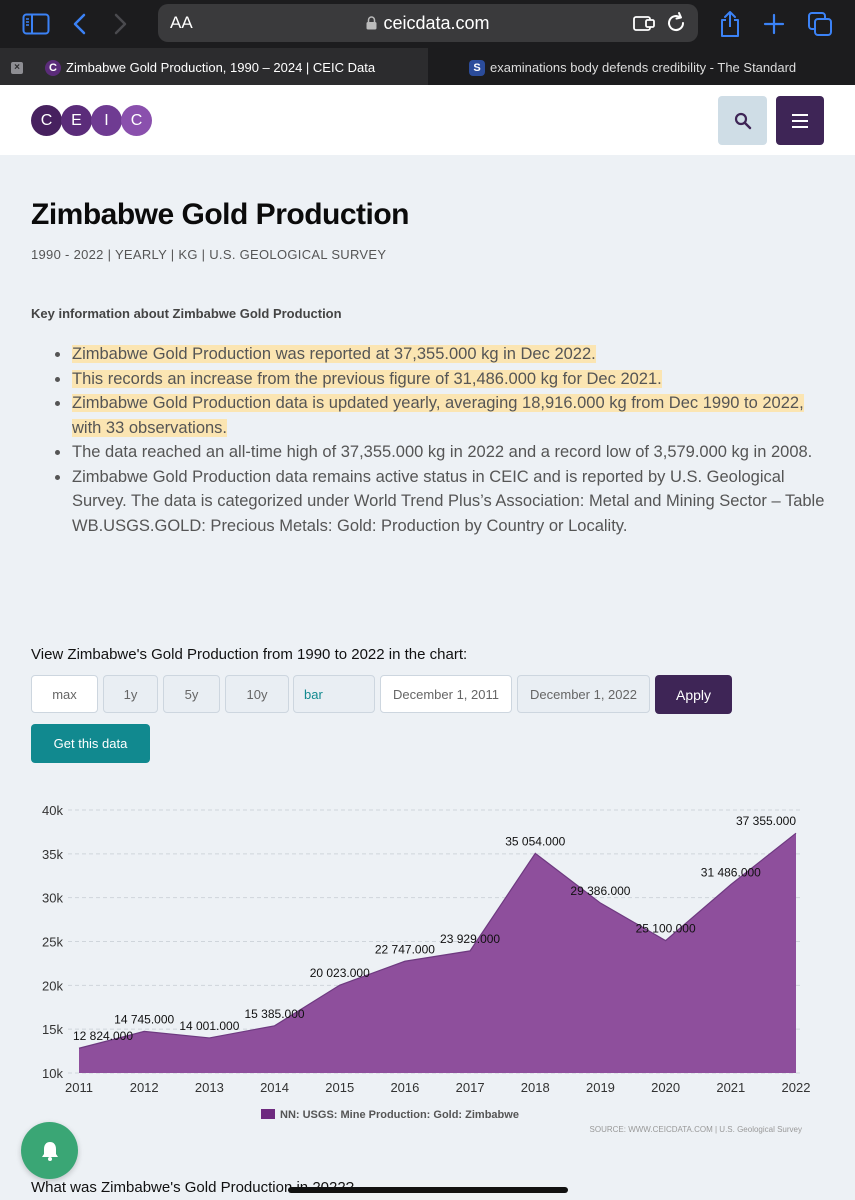 Image resolution: width=855 pixels, height=1200 pixels. I want to click on x-tick-label: 2017, so click(470, 1087).